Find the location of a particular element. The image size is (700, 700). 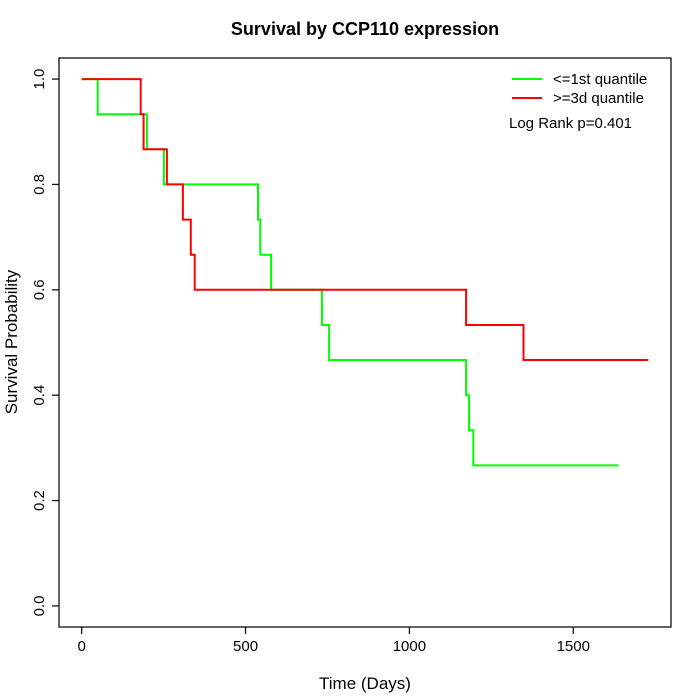

x-tick-label: 1000 is located at coordinates (409, 646).